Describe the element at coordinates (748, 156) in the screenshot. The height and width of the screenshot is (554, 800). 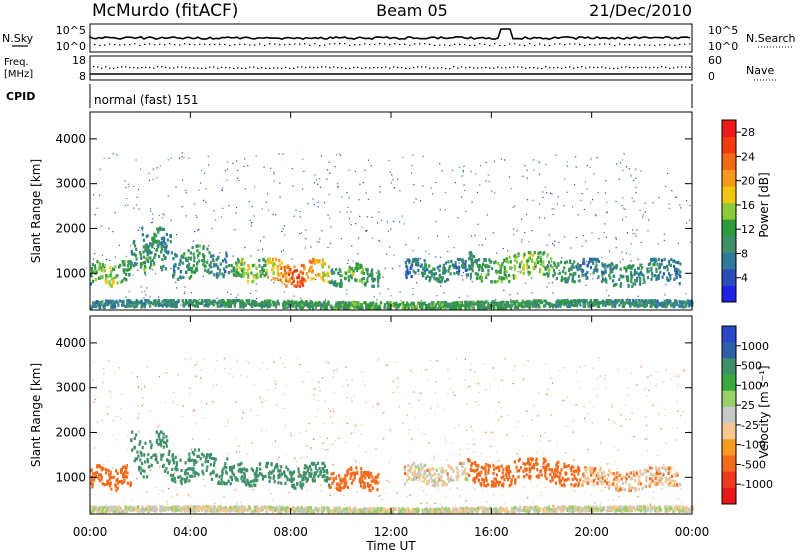
I see `colorbar-tick-label: 24` at that location.